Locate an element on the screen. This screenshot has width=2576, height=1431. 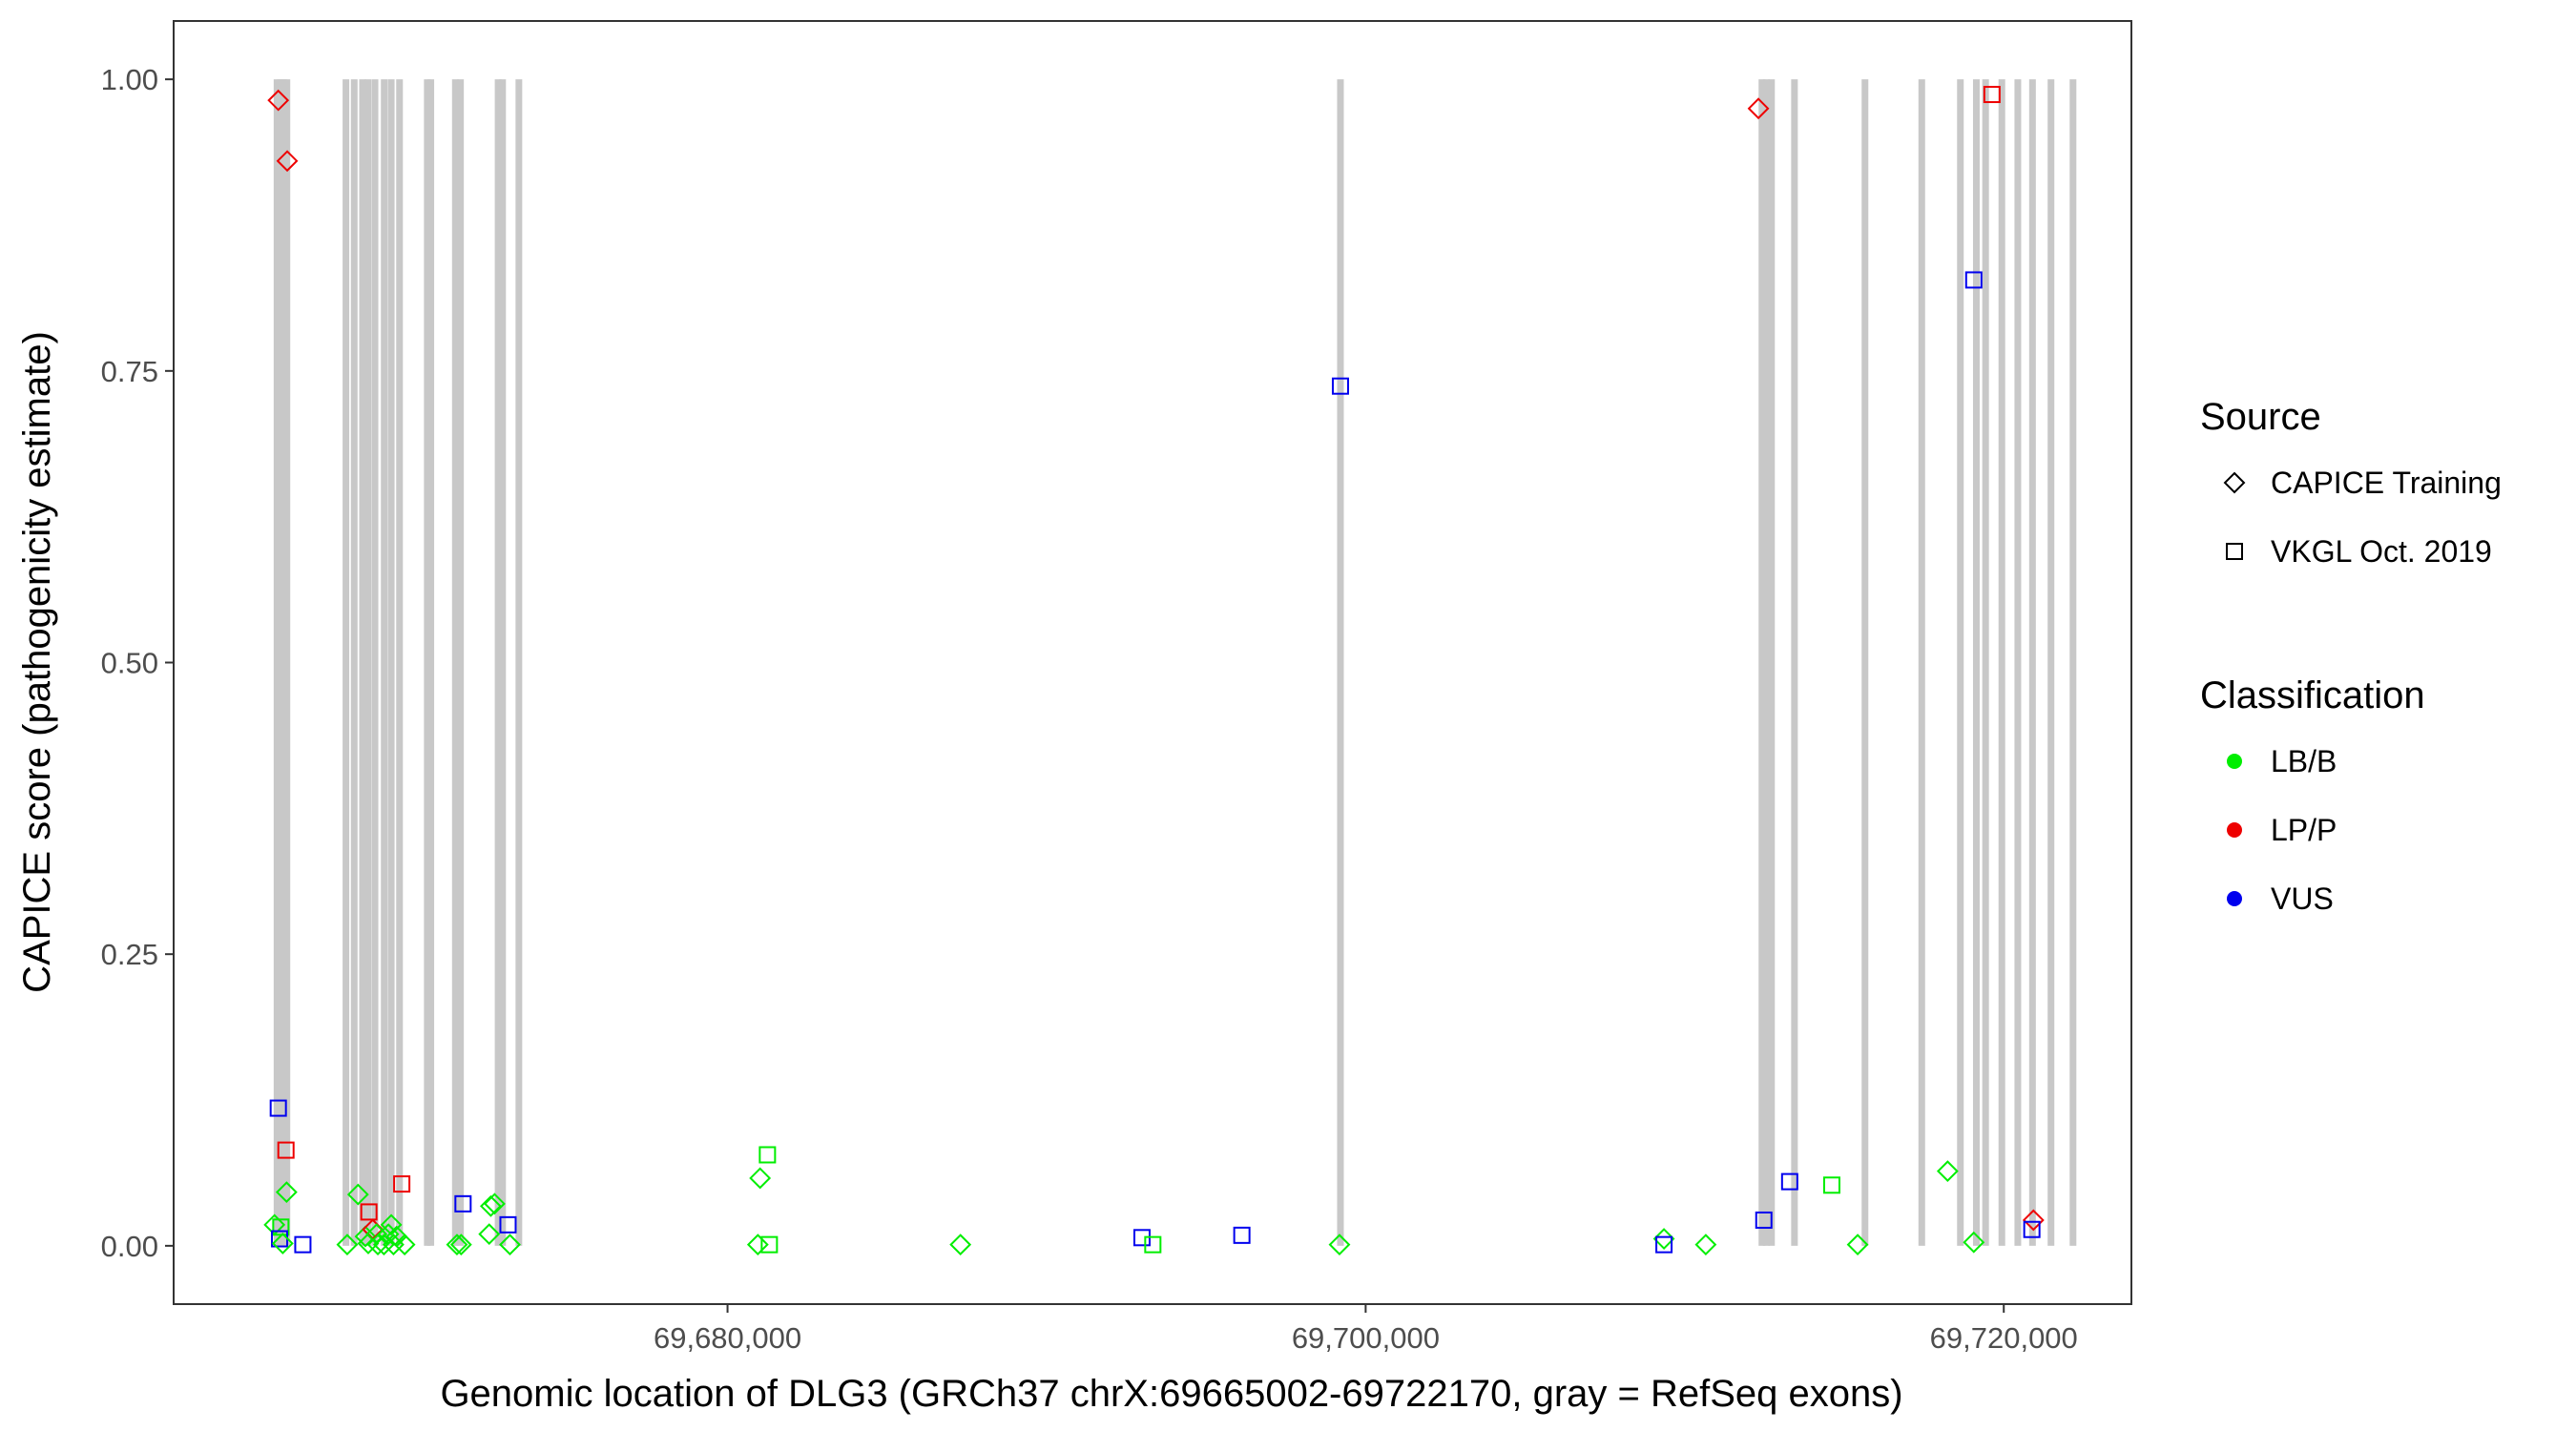
legend-source-title: Source is located at coordinates (2260, 417).